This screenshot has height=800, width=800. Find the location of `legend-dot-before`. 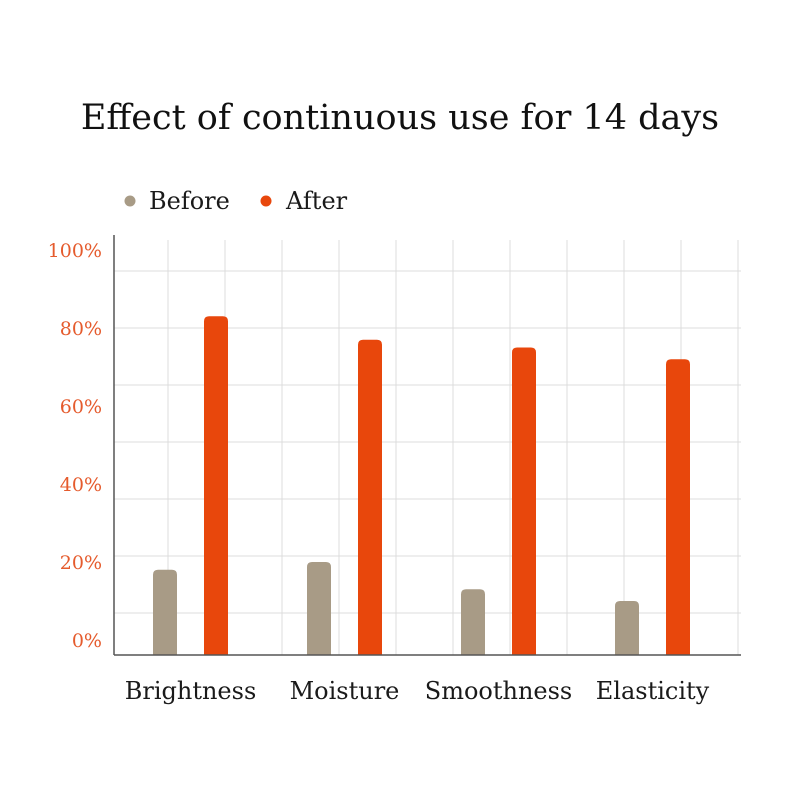

legend-dot-before is located at coordinates (130, 201).